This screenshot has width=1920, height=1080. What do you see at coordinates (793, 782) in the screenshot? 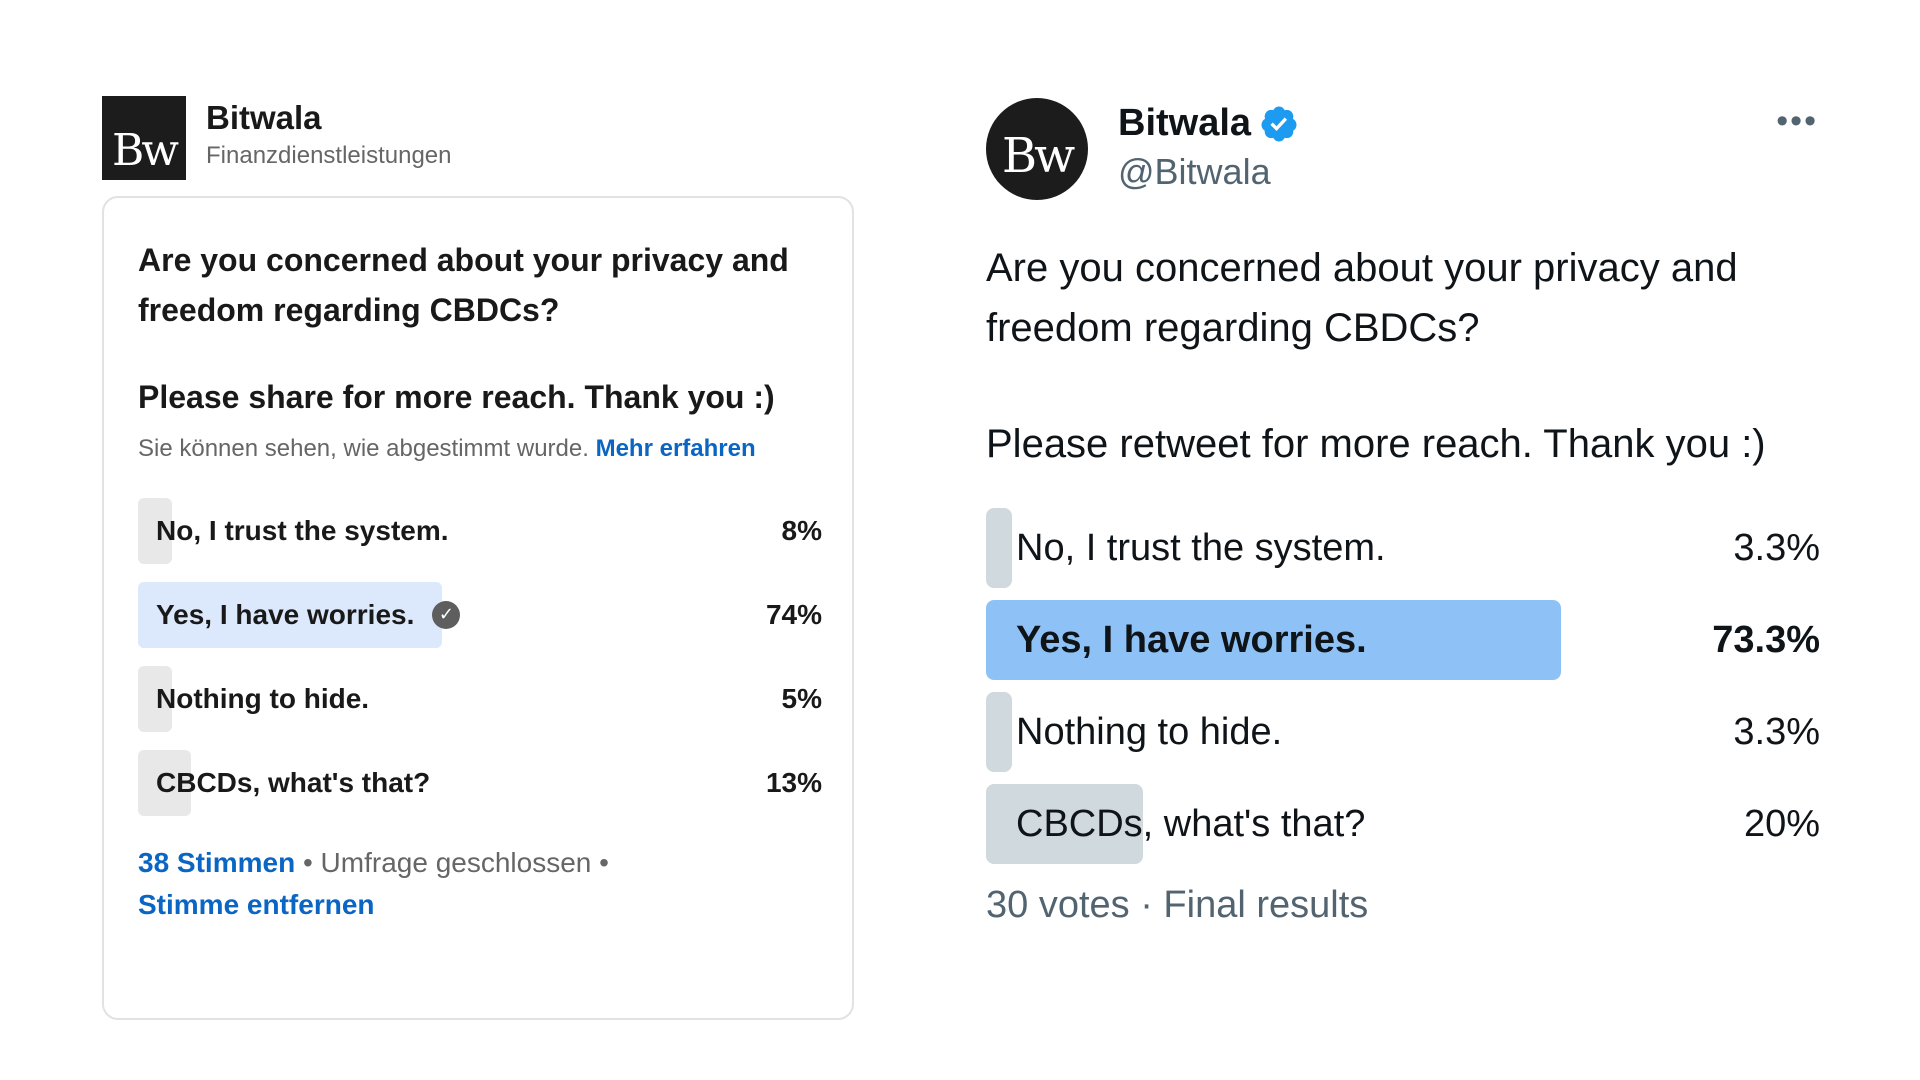
I see `option-percent: 13%` at bounding box center [793, 782].